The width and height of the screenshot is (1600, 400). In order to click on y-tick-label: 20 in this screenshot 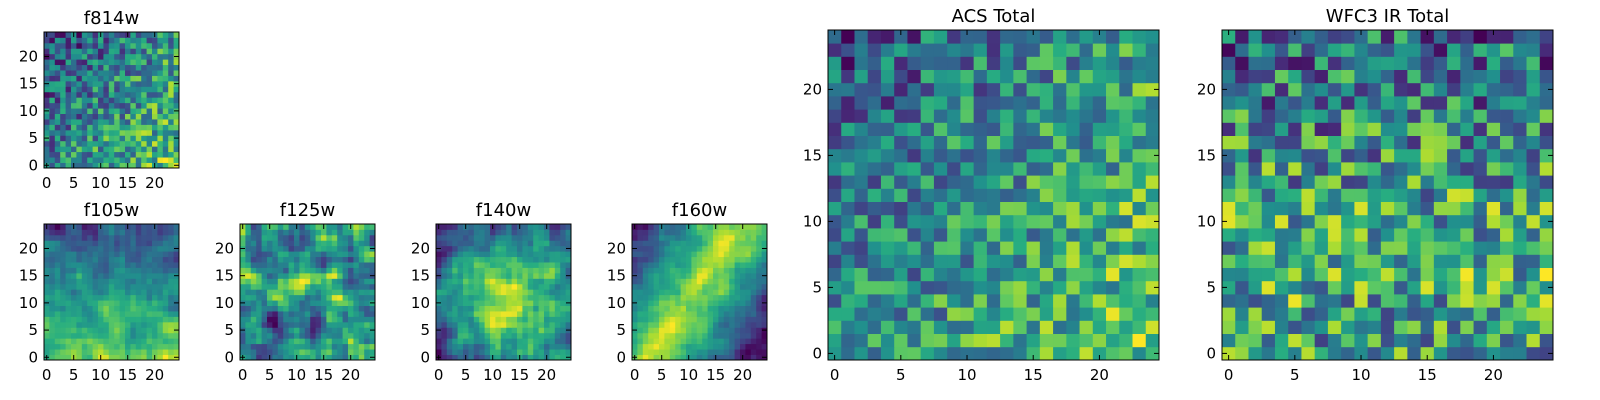, I will do `click(420, 248)`.